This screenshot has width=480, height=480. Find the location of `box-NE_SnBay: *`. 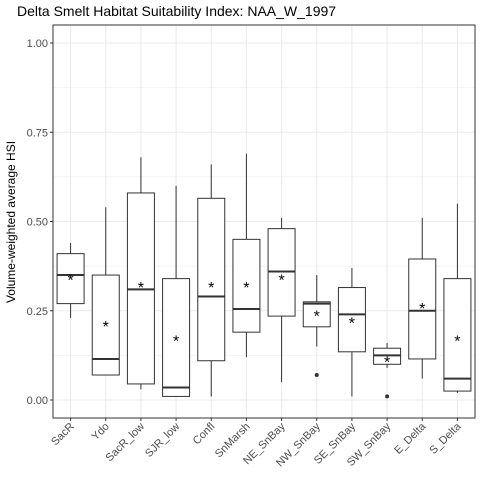

box-NE_SnBay: * is located at coordinates (281, 300).